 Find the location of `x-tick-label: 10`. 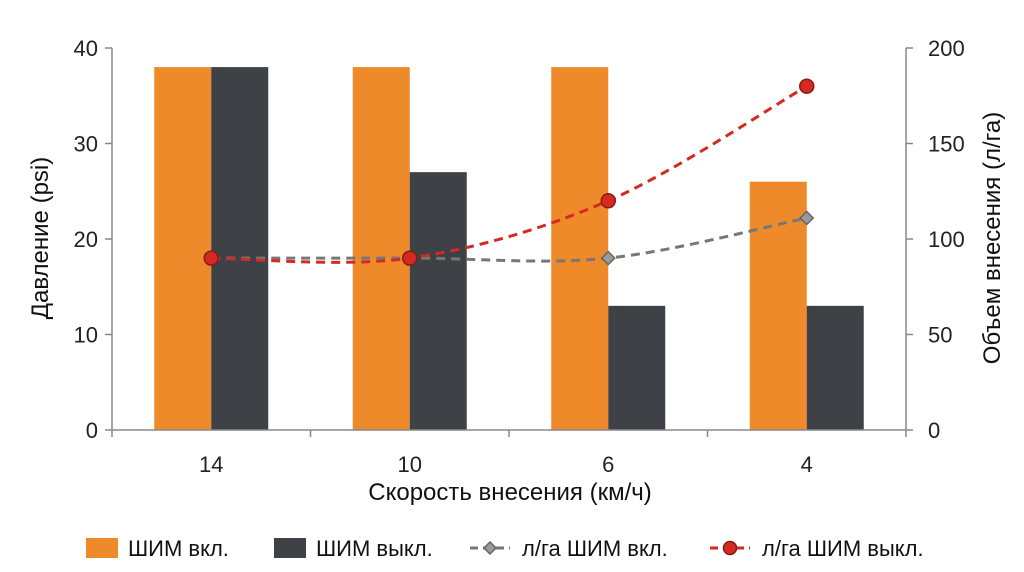

x-tick-label: 10 is located at coordinates (410, 464).